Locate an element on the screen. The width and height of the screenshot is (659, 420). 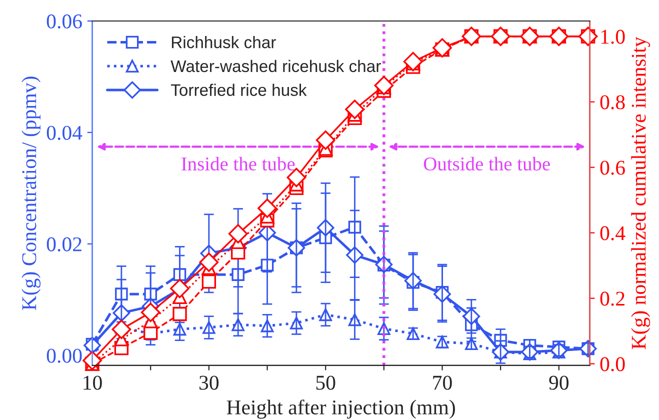
y-axis-title: K(g) Concentration/ (ppmv) is located at coordinates (31, 193).